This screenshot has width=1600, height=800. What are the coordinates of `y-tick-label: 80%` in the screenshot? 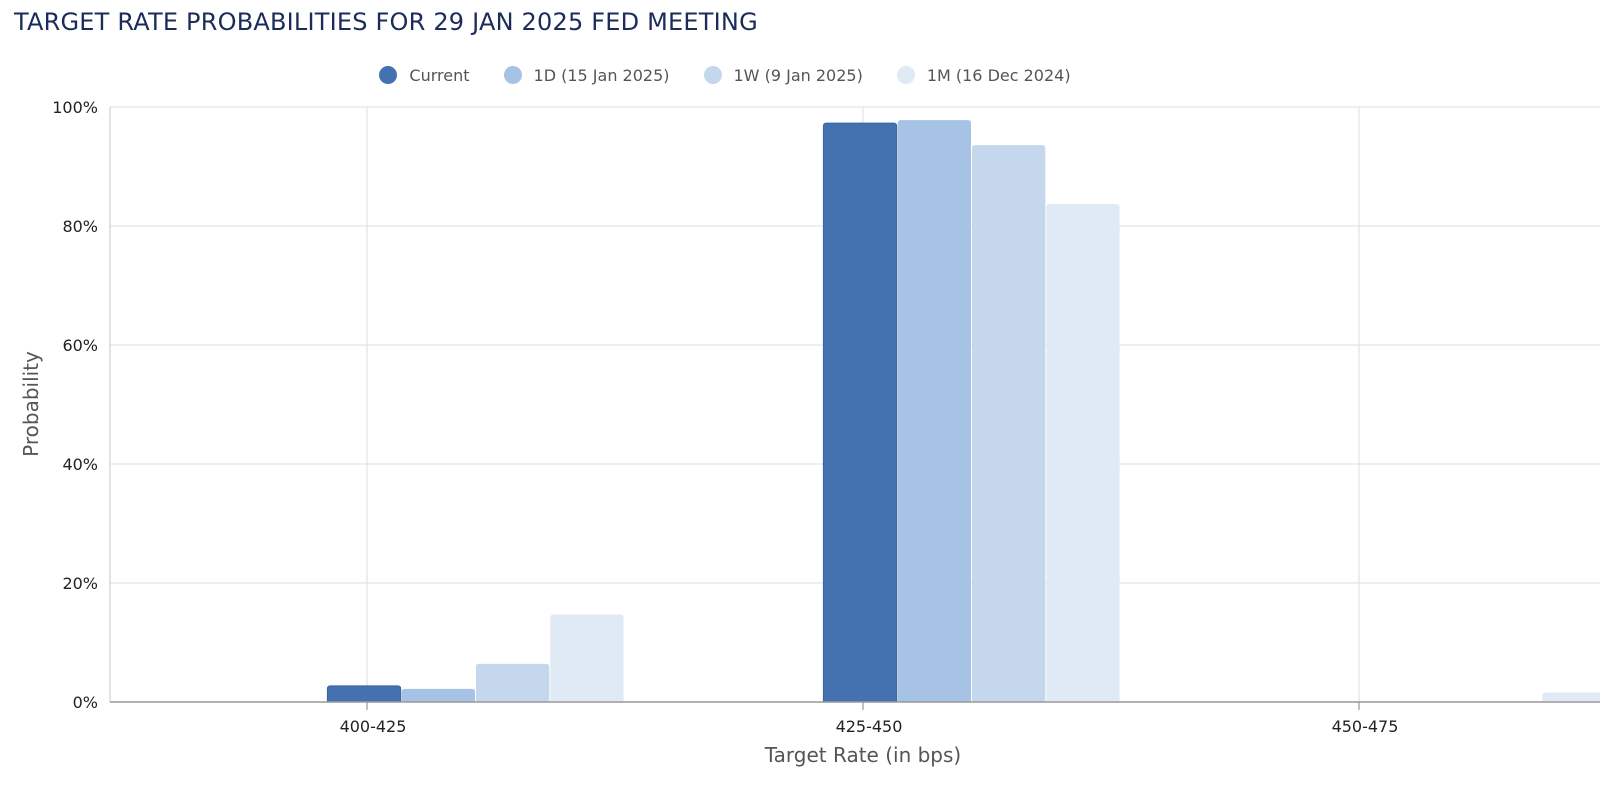 It's located at (80, 226).